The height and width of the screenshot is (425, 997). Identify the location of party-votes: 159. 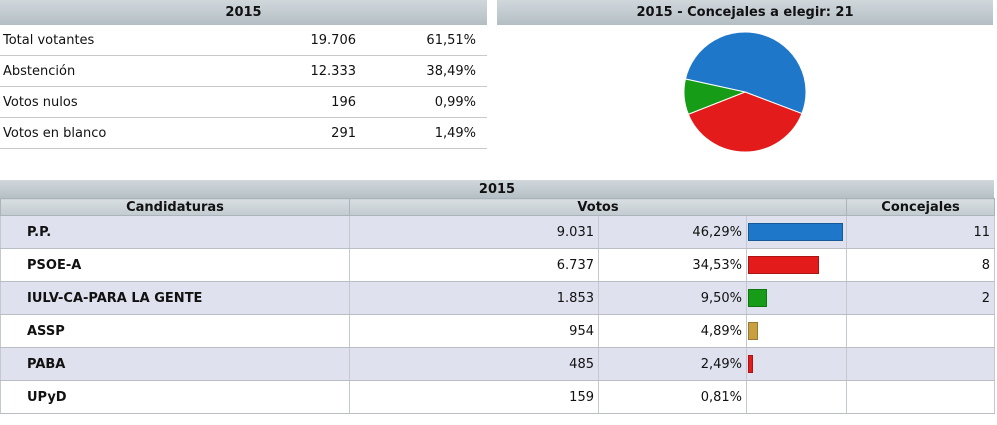
(474, 397).